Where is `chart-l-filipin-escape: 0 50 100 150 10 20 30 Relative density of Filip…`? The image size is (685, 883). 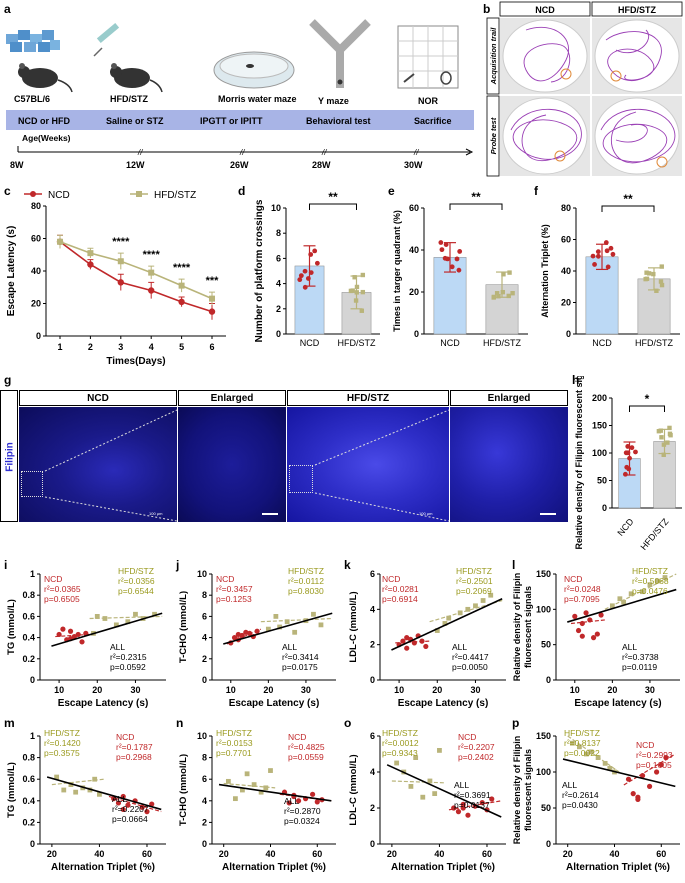
chart-l-filipin-escape: 0 50 100 150 10 20 30 Relative density of Filip… is located at coordinates (596, 637).